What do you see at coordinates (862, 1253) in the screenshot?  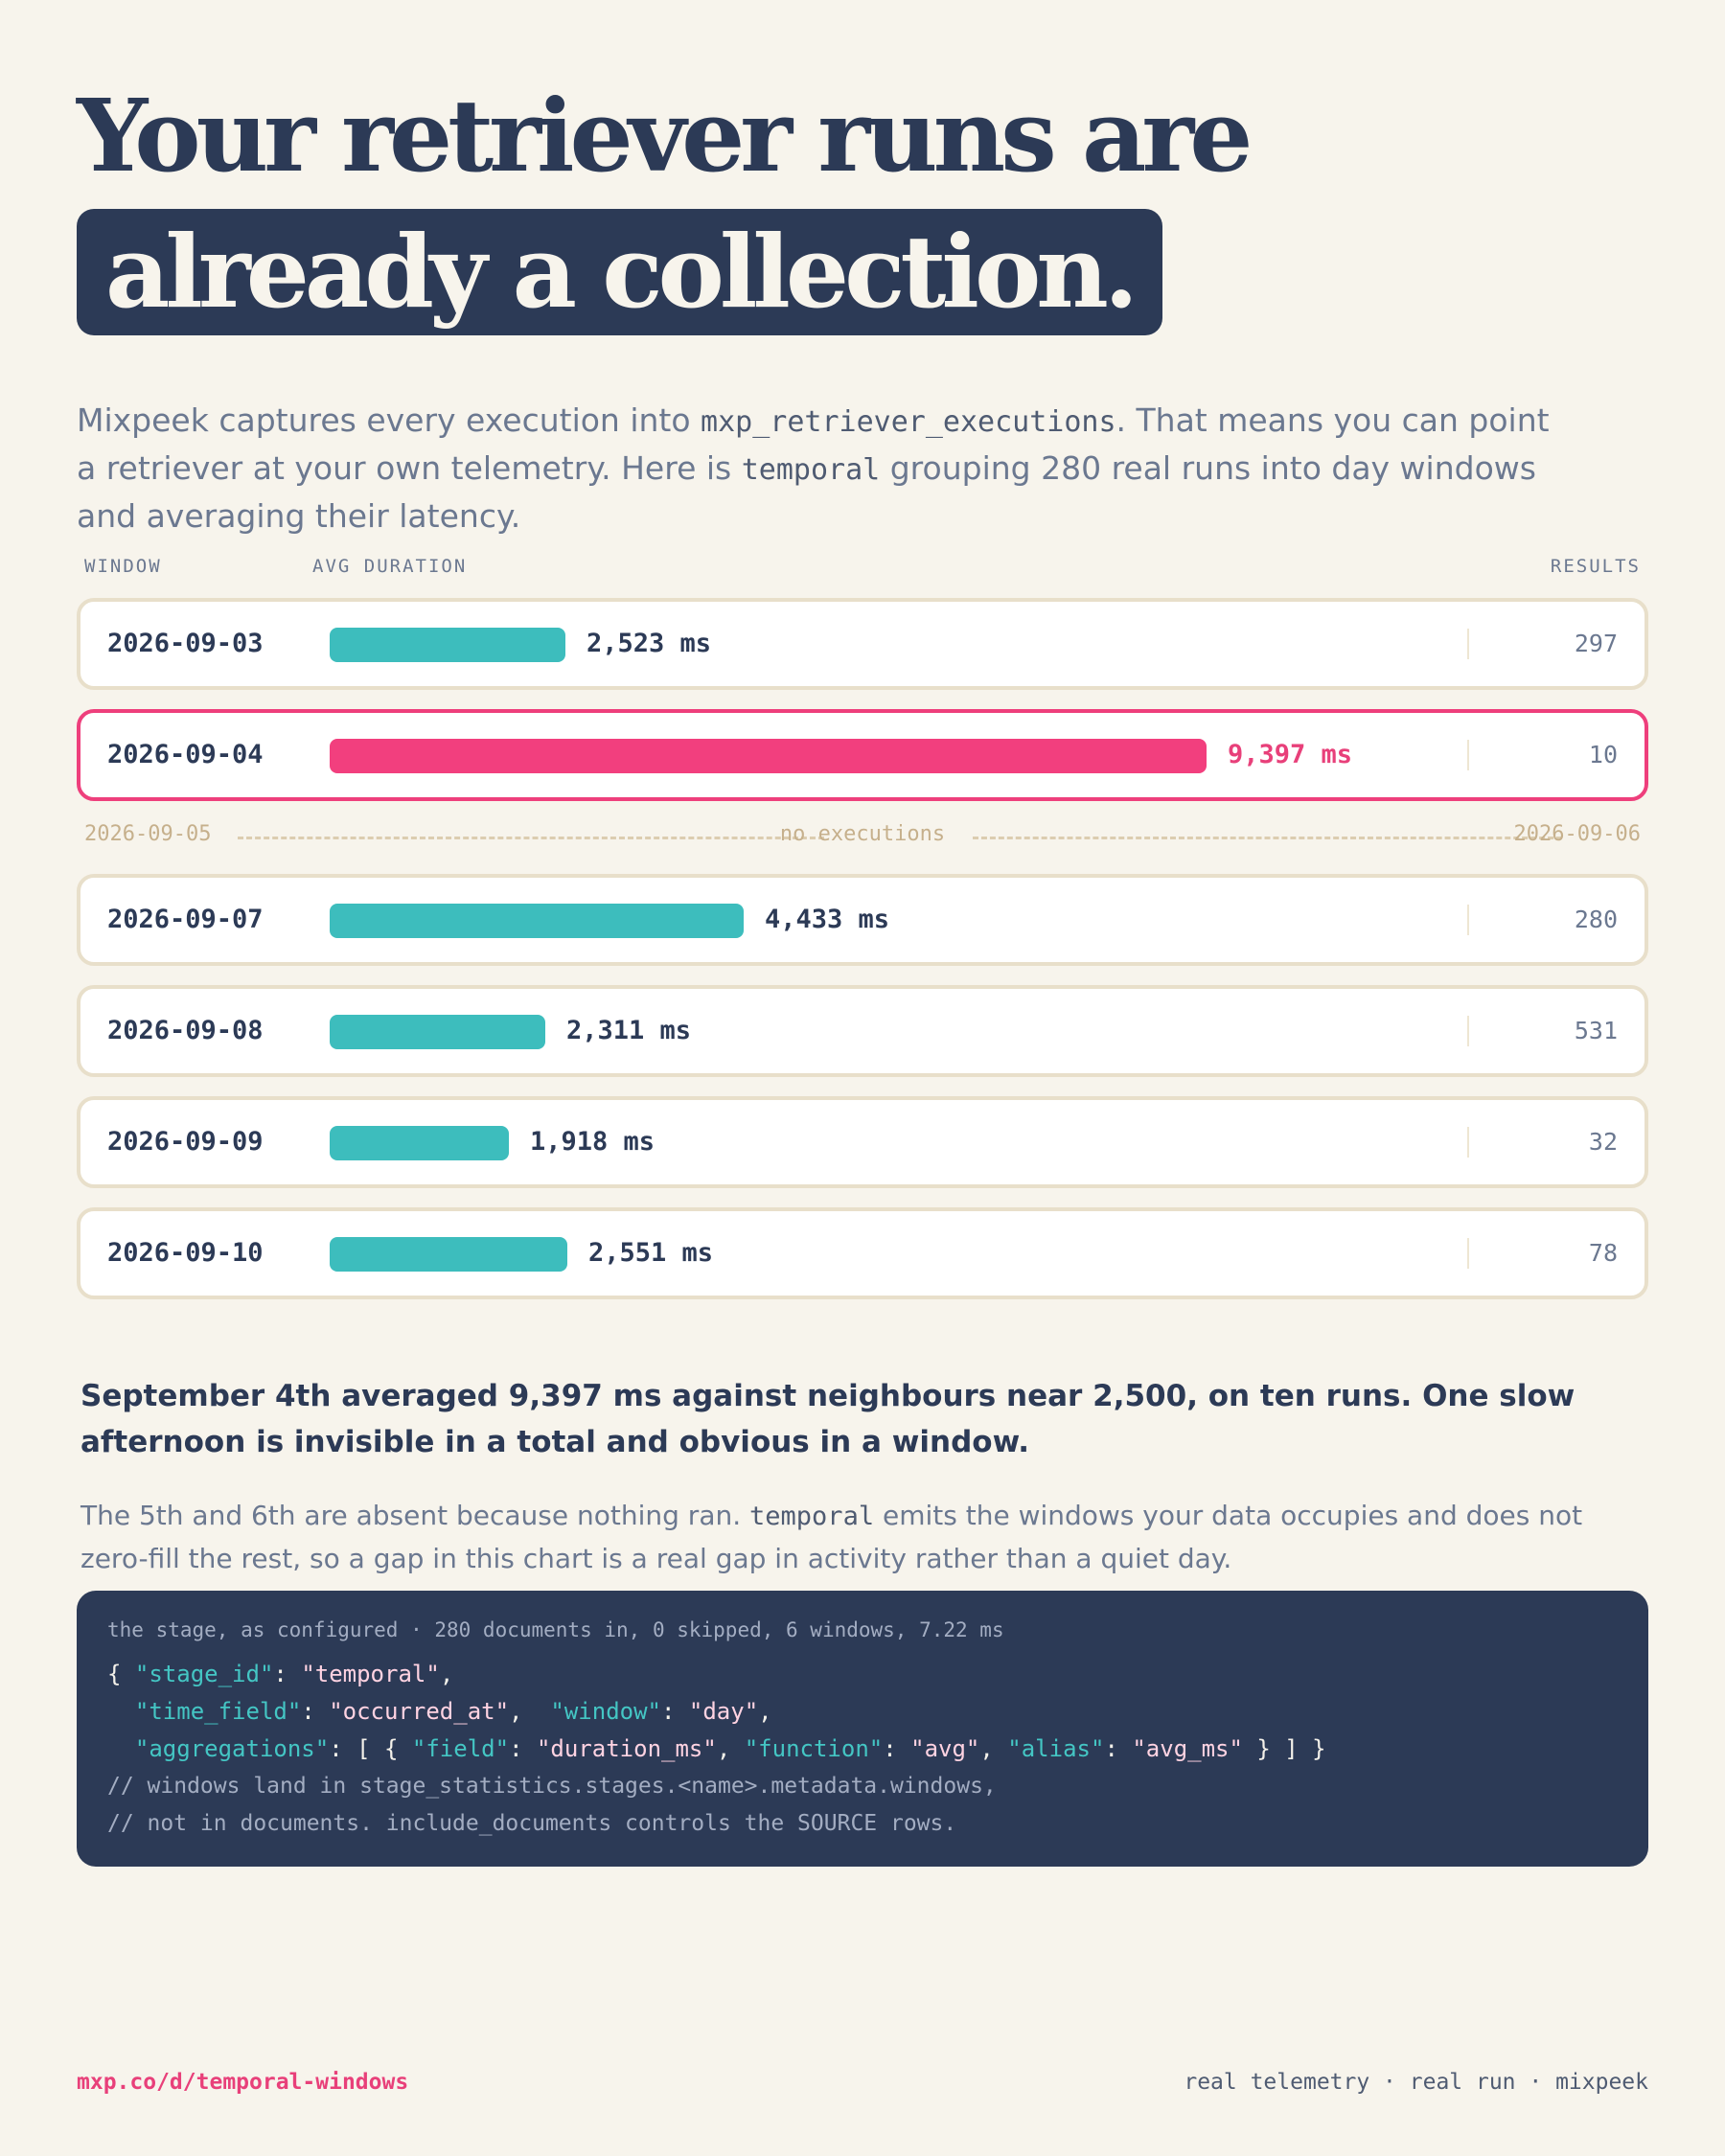 I see `chart-row-2026-09-10: 2026-09-10 2,551 ms 78` at bounding box center [862, 1253].